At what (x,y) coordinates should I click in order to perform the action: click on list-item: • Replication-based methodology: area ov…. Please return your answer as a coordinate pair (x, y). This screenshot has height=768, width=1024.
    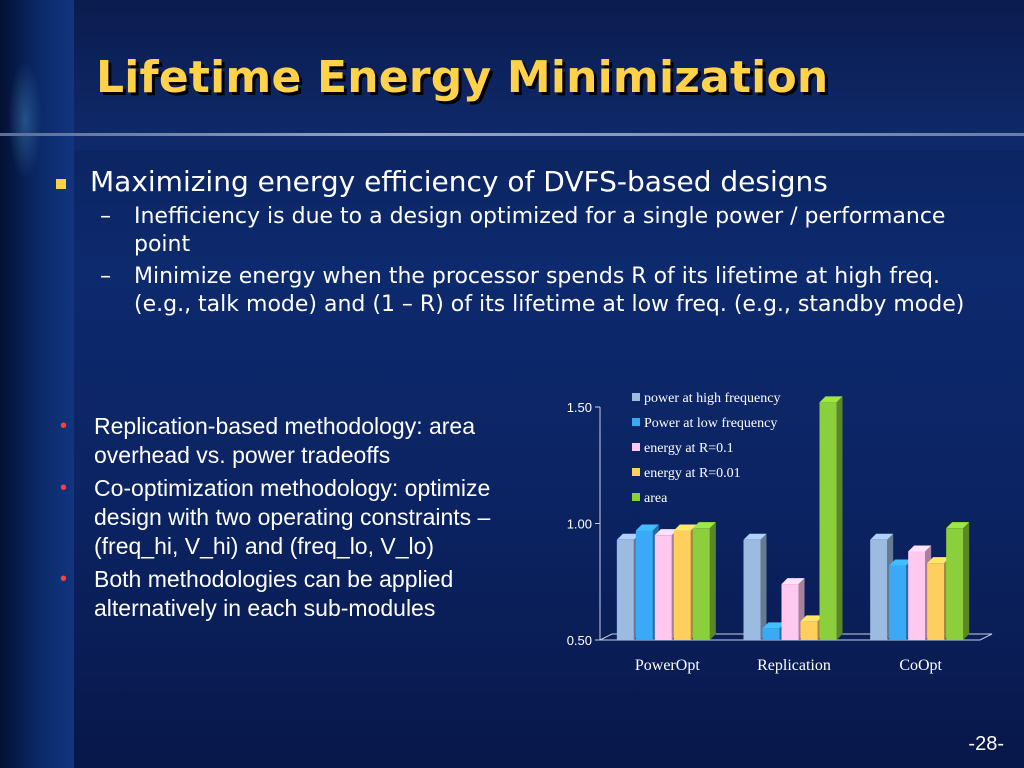
    Looking at the image, I should click on (300, 441).